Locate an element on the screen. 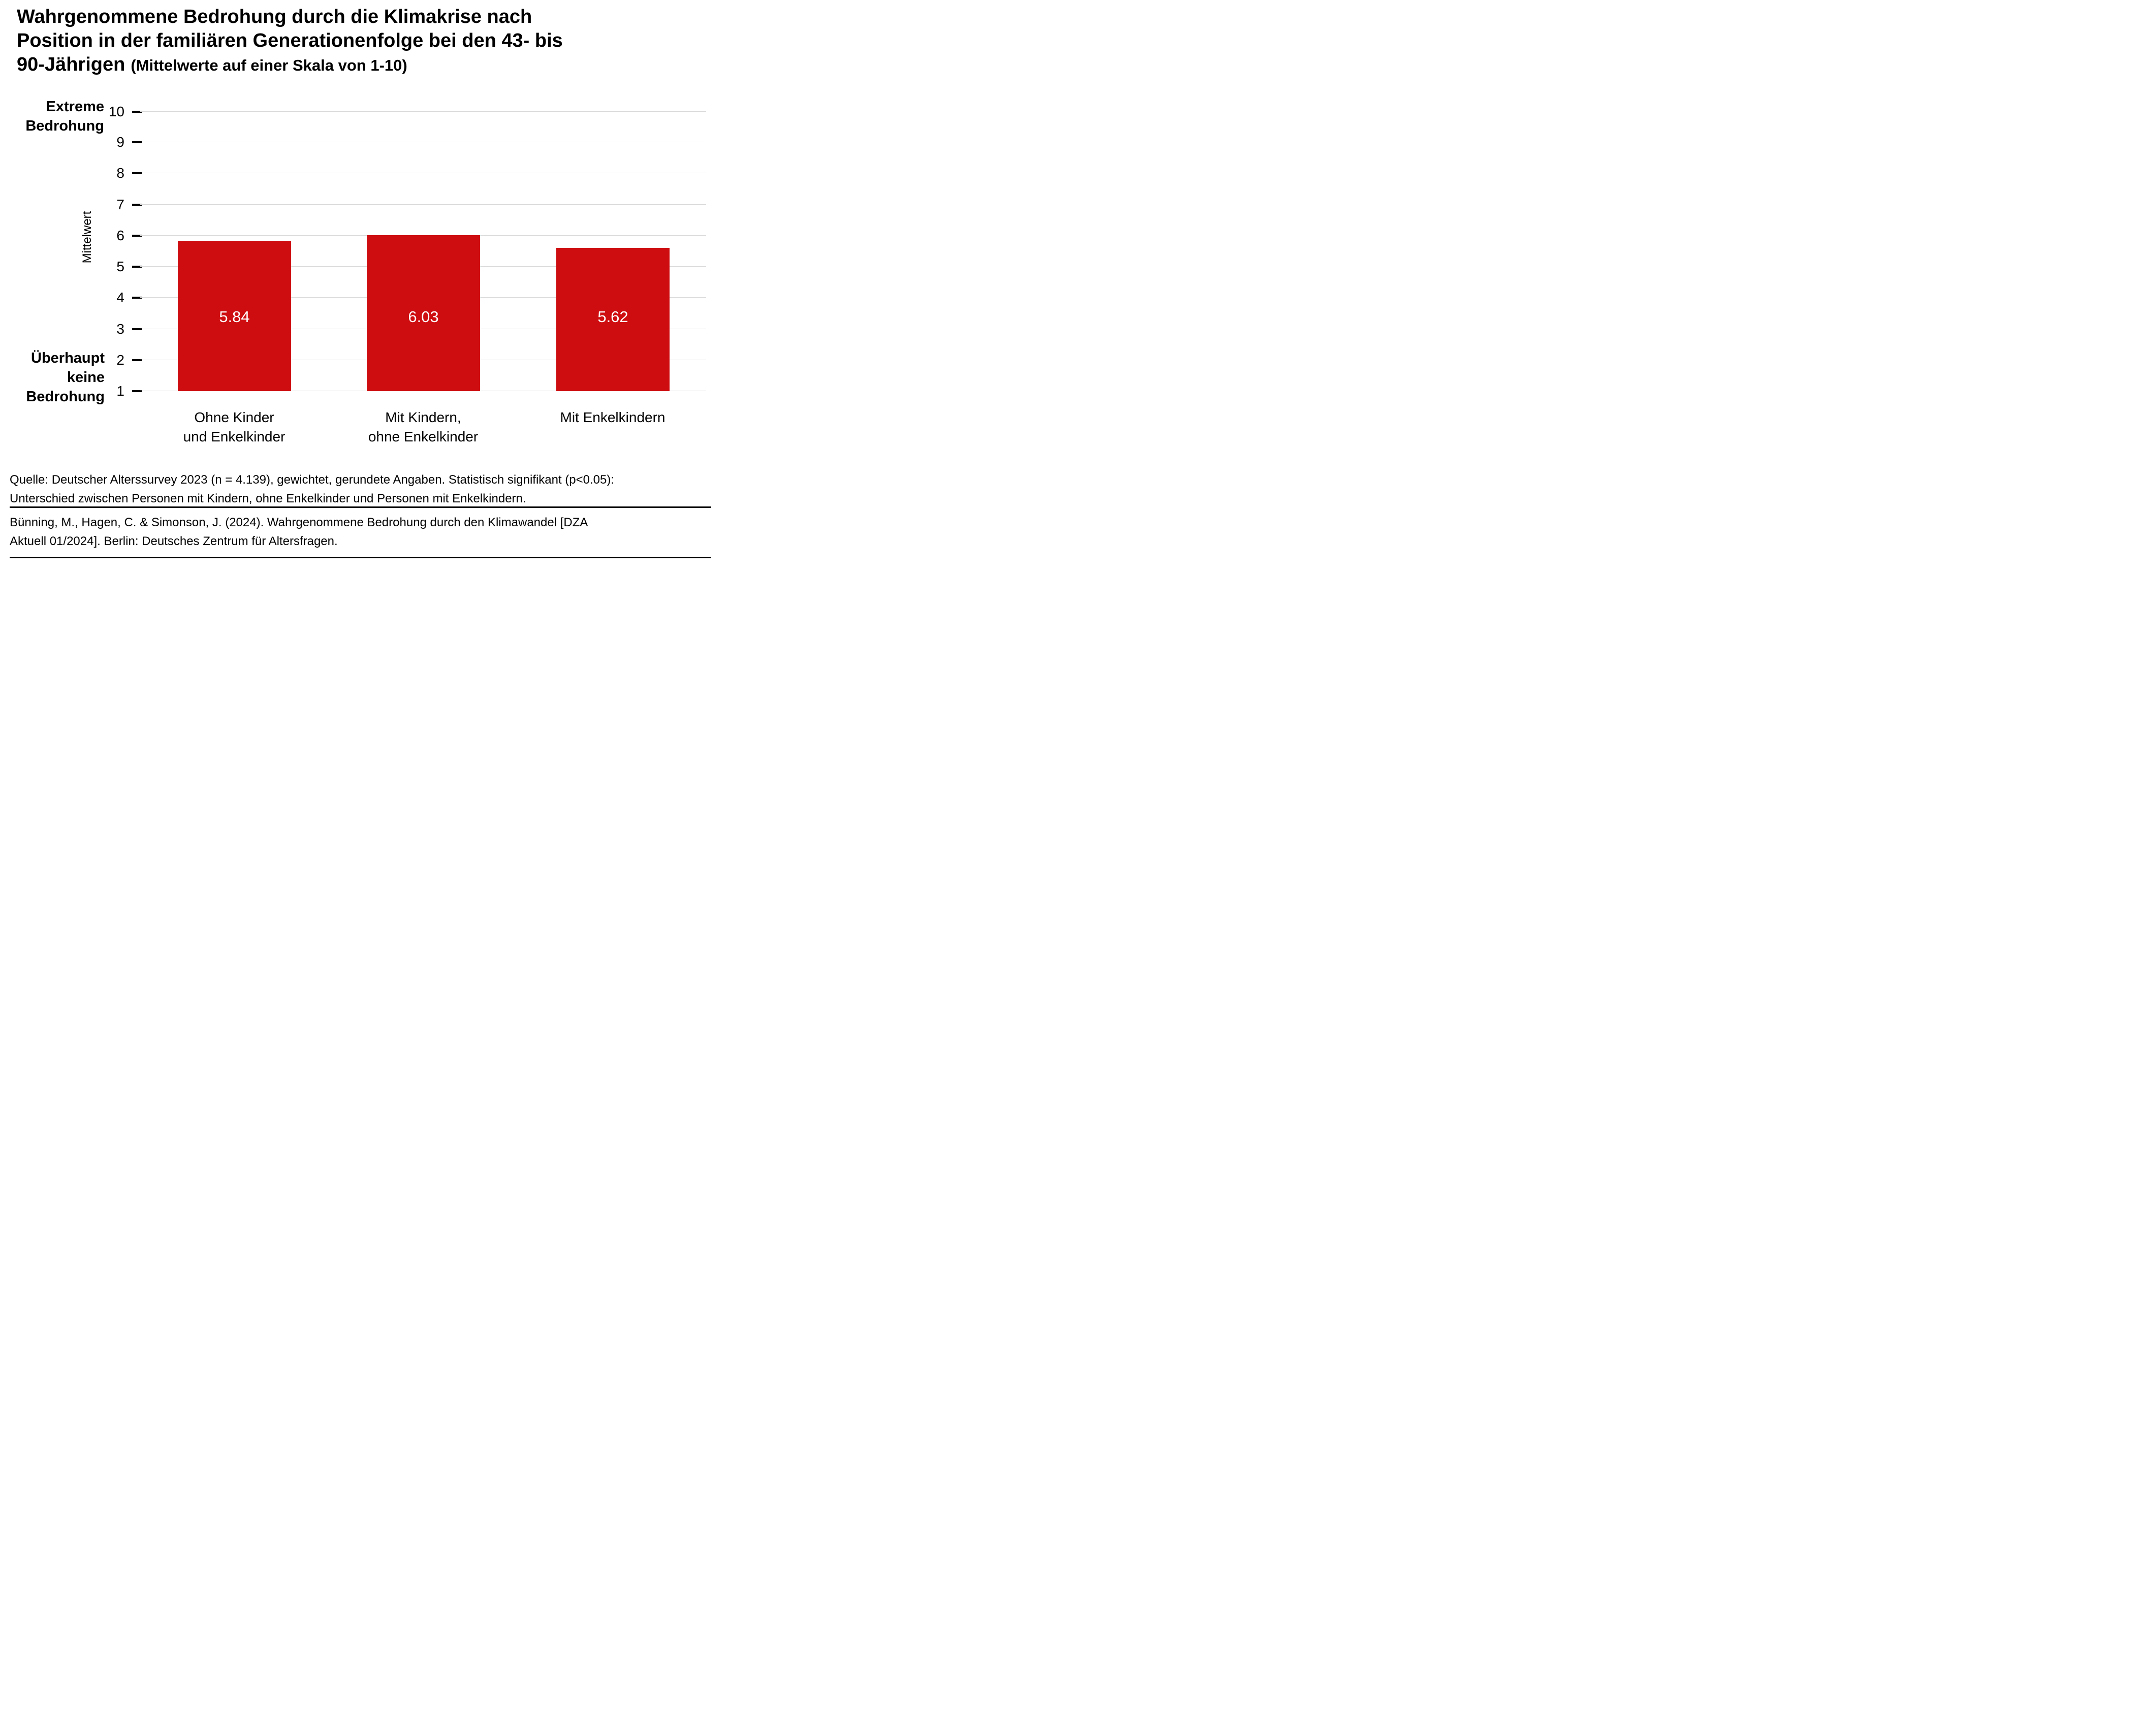 The width and height of the screenshot is (2156, 1718). y-axis-min-label: Überhaupt keine Bedrohung is located at coordinates (52, 377).